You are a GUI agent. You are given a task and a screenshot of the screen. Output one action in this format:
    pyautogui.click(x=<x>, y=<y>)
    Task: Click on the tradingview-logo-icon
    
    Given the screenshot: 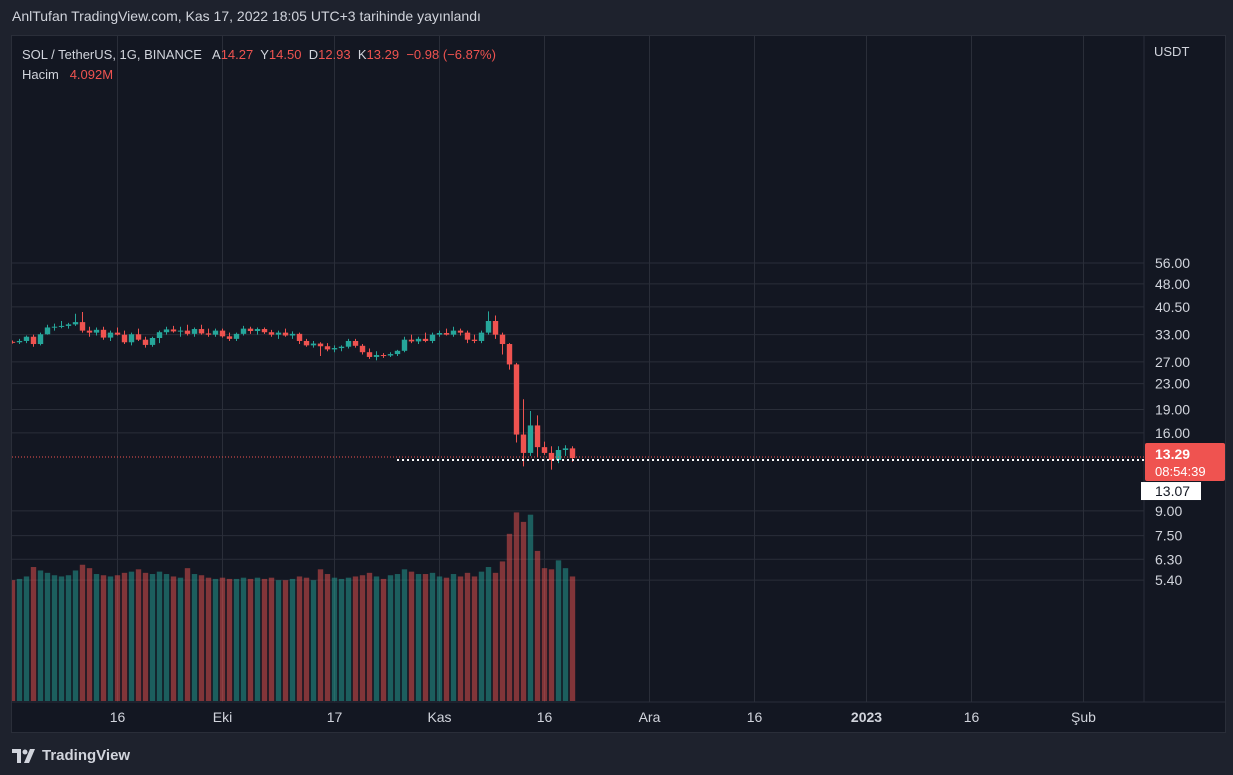 What is the action you would take?
    pyautogui.click(x=23, y=755)
    